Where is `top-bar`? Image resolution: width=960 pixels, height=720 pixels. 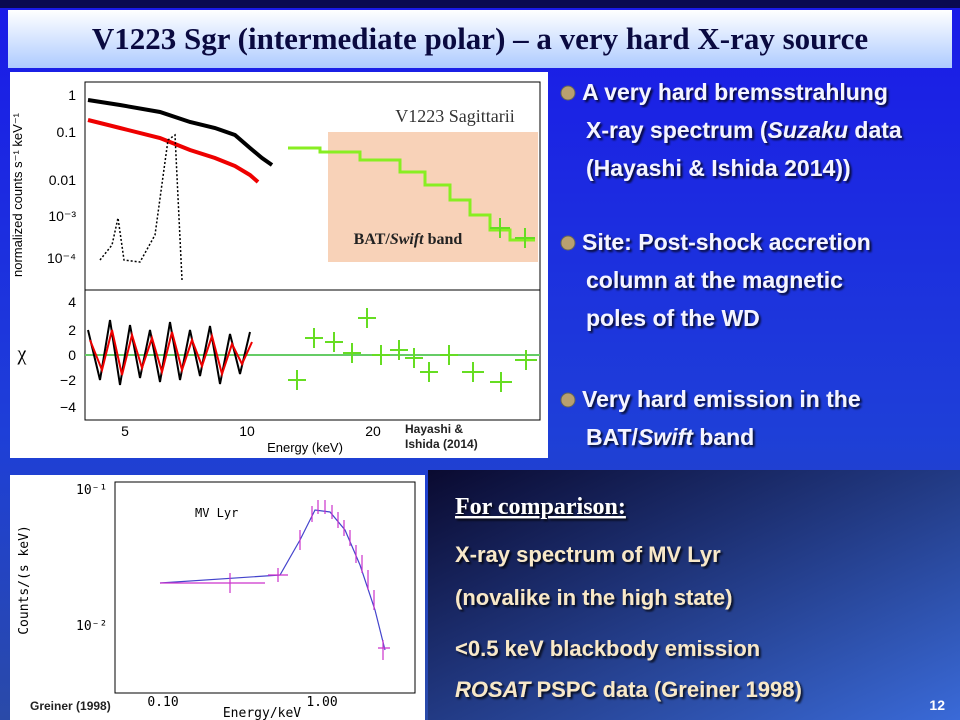 top-bar is located at coordinates (480, 4).